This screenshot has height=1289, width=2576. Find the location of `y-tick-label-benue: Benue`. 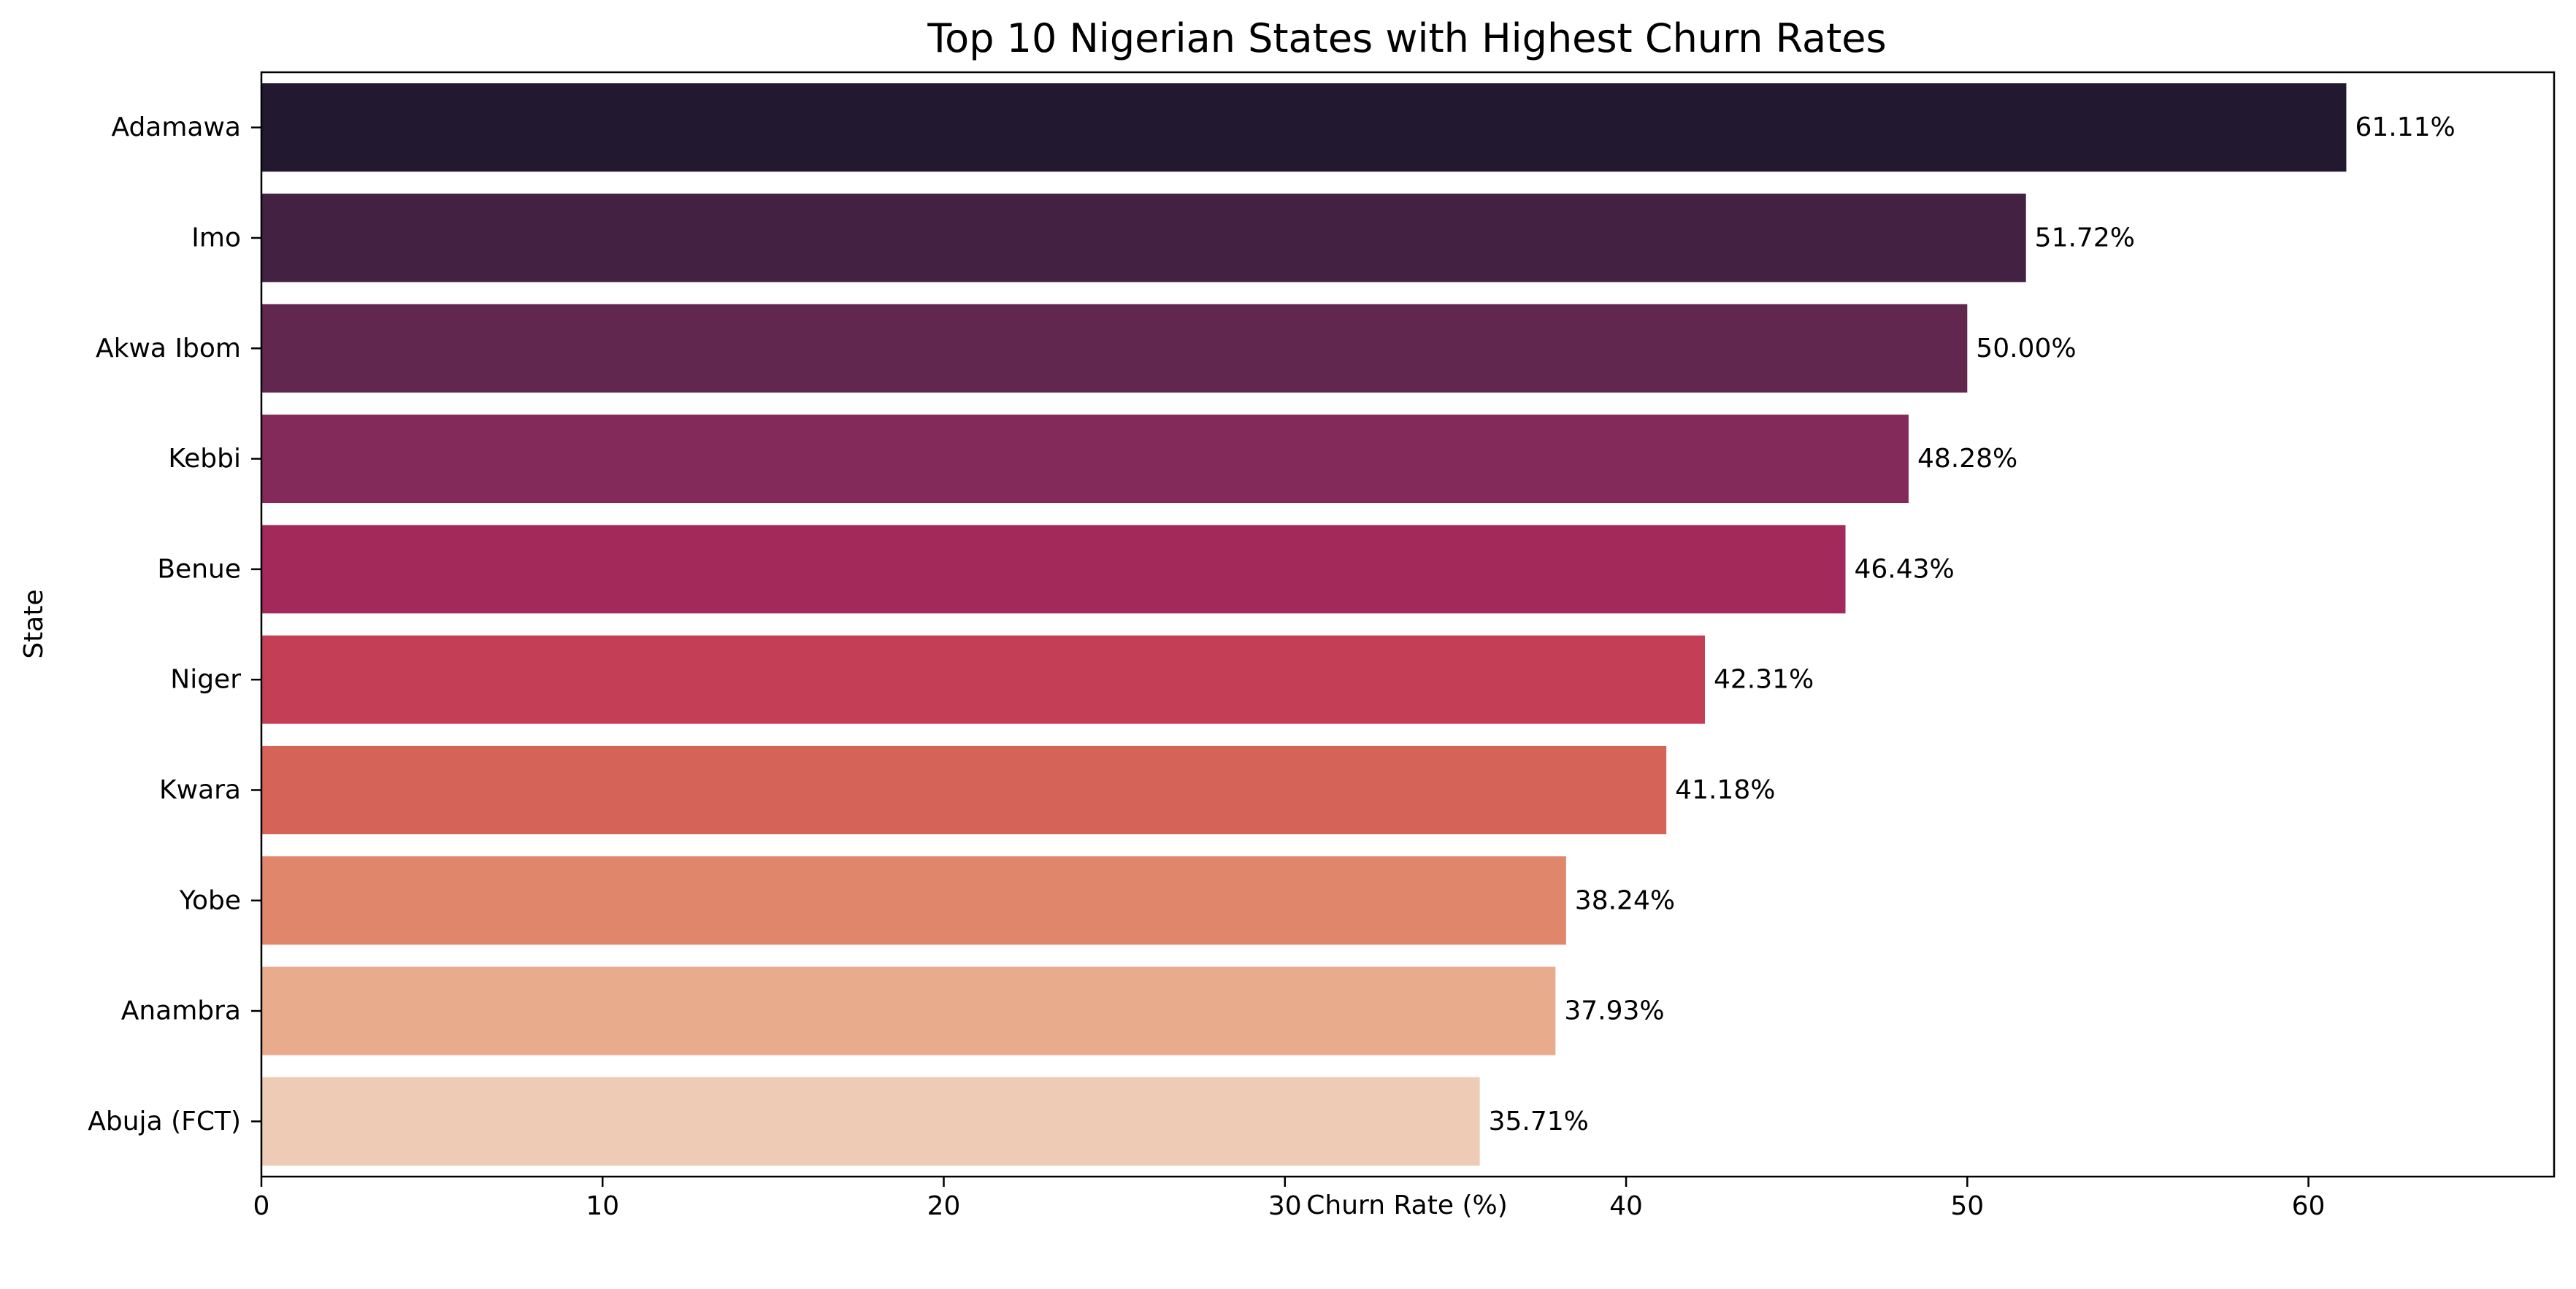

y-tick-label-benue: Benue is located at coordinates (199, 569).